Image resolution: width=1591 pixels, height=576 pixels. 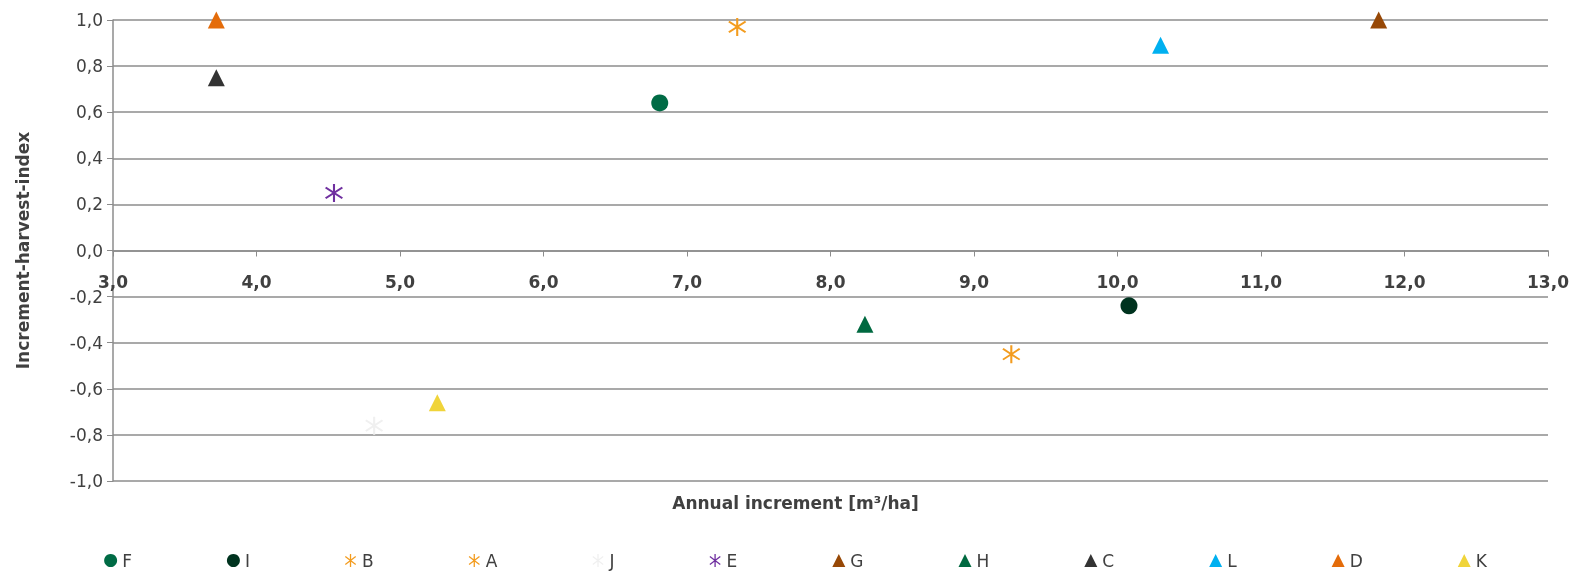 What do you see at coordinates (1404, 281) in the screenshot?
I see `x-tick-label: 12,0` at bounding box center [1404, 281].